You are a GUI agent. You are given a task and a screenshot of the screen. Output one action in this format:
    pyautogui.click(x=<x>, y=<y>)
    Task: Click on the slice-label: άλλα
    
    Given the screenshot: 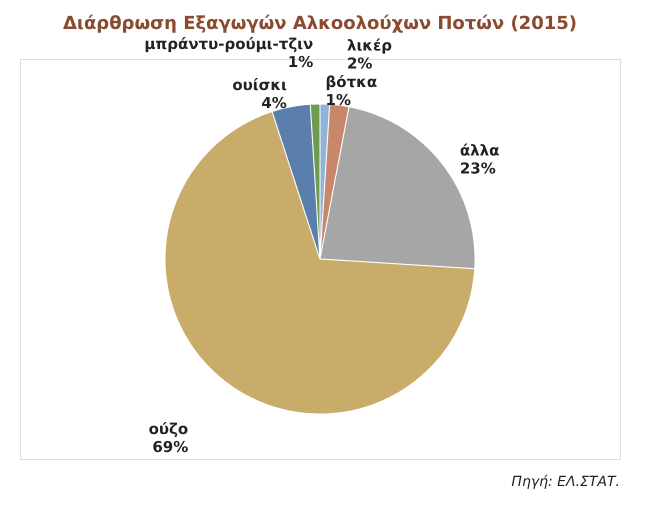 What is the action you would take?
    pyautogui.click(x=480, y=151)
    